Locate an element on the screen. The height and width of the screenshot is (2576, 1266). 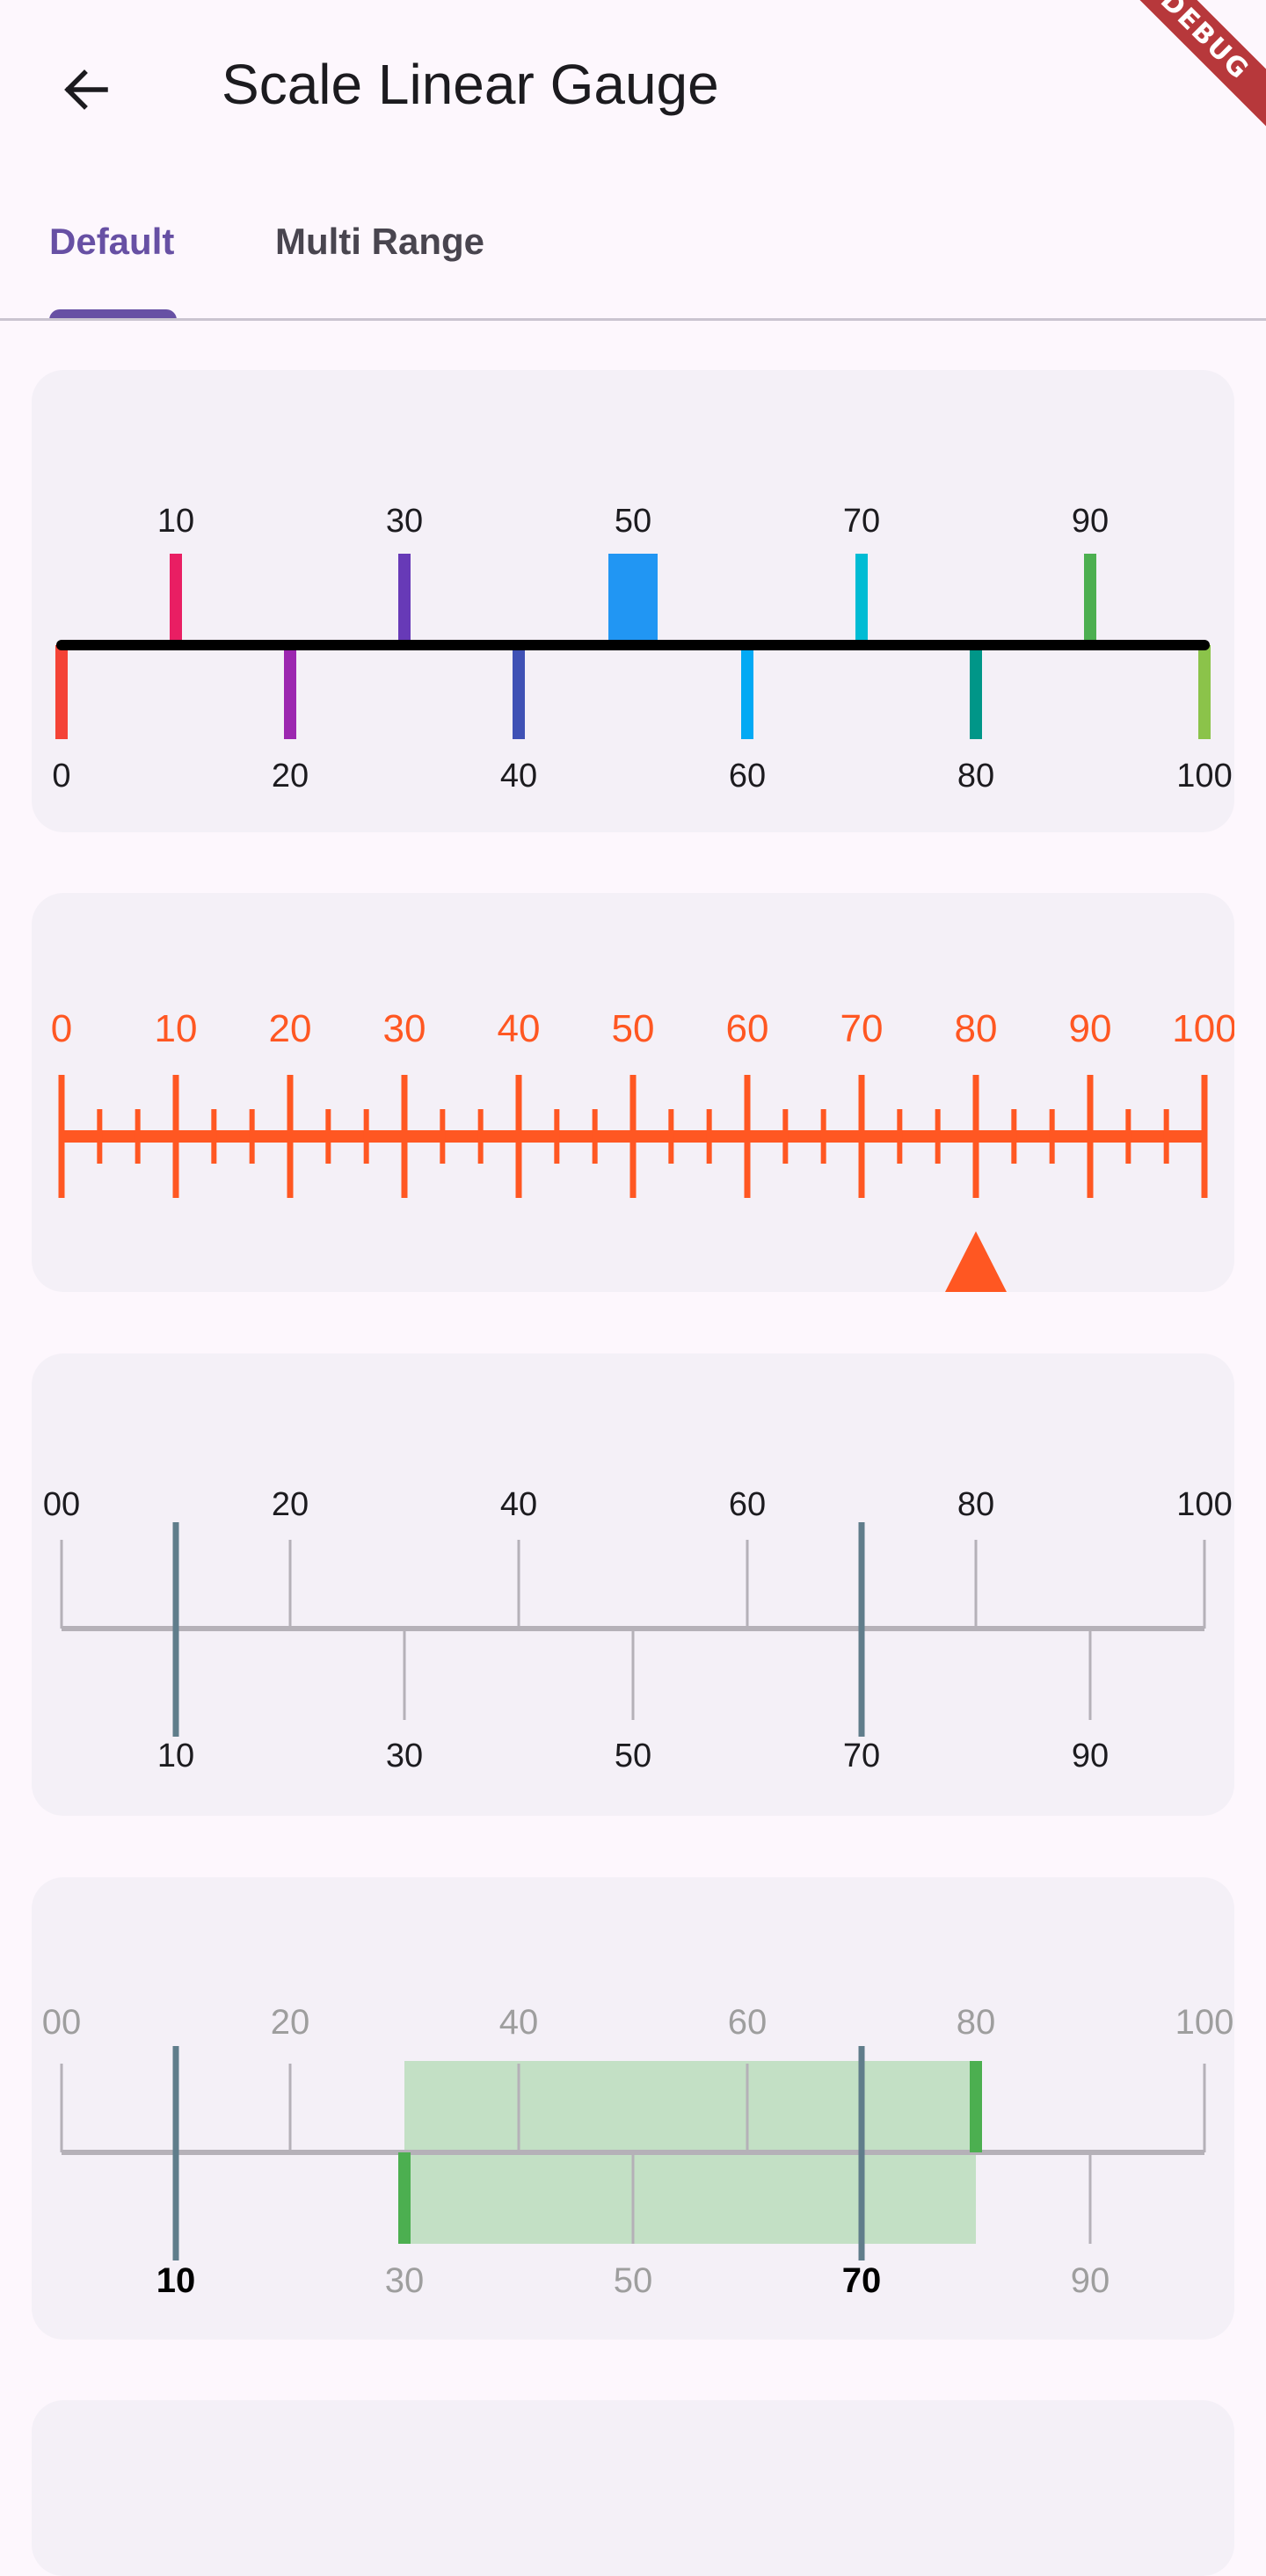
gauge-label-top: 90 is located at coordinates (1090, 521).